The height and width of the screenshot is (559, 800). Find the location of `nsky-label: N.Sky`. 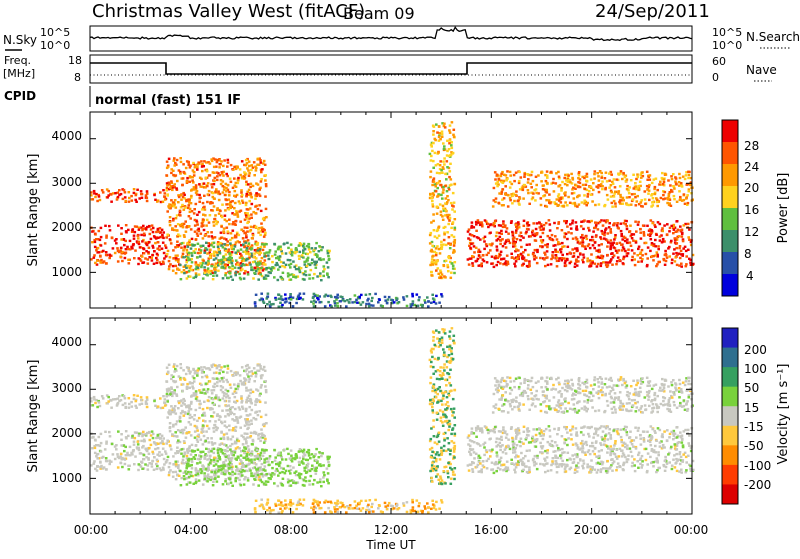

nsky-label: N.Sky is located at coordinates (20, 40).